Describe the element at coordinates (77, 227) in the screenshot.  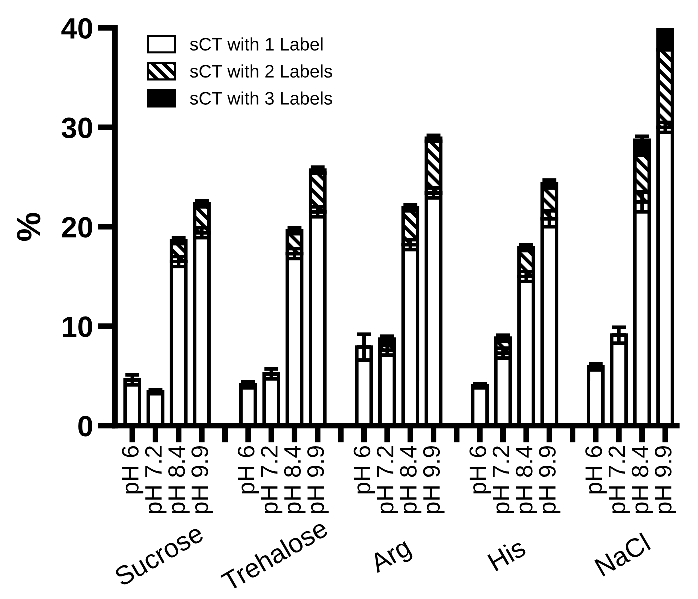
I see `y-tick-label: 20` at that location.